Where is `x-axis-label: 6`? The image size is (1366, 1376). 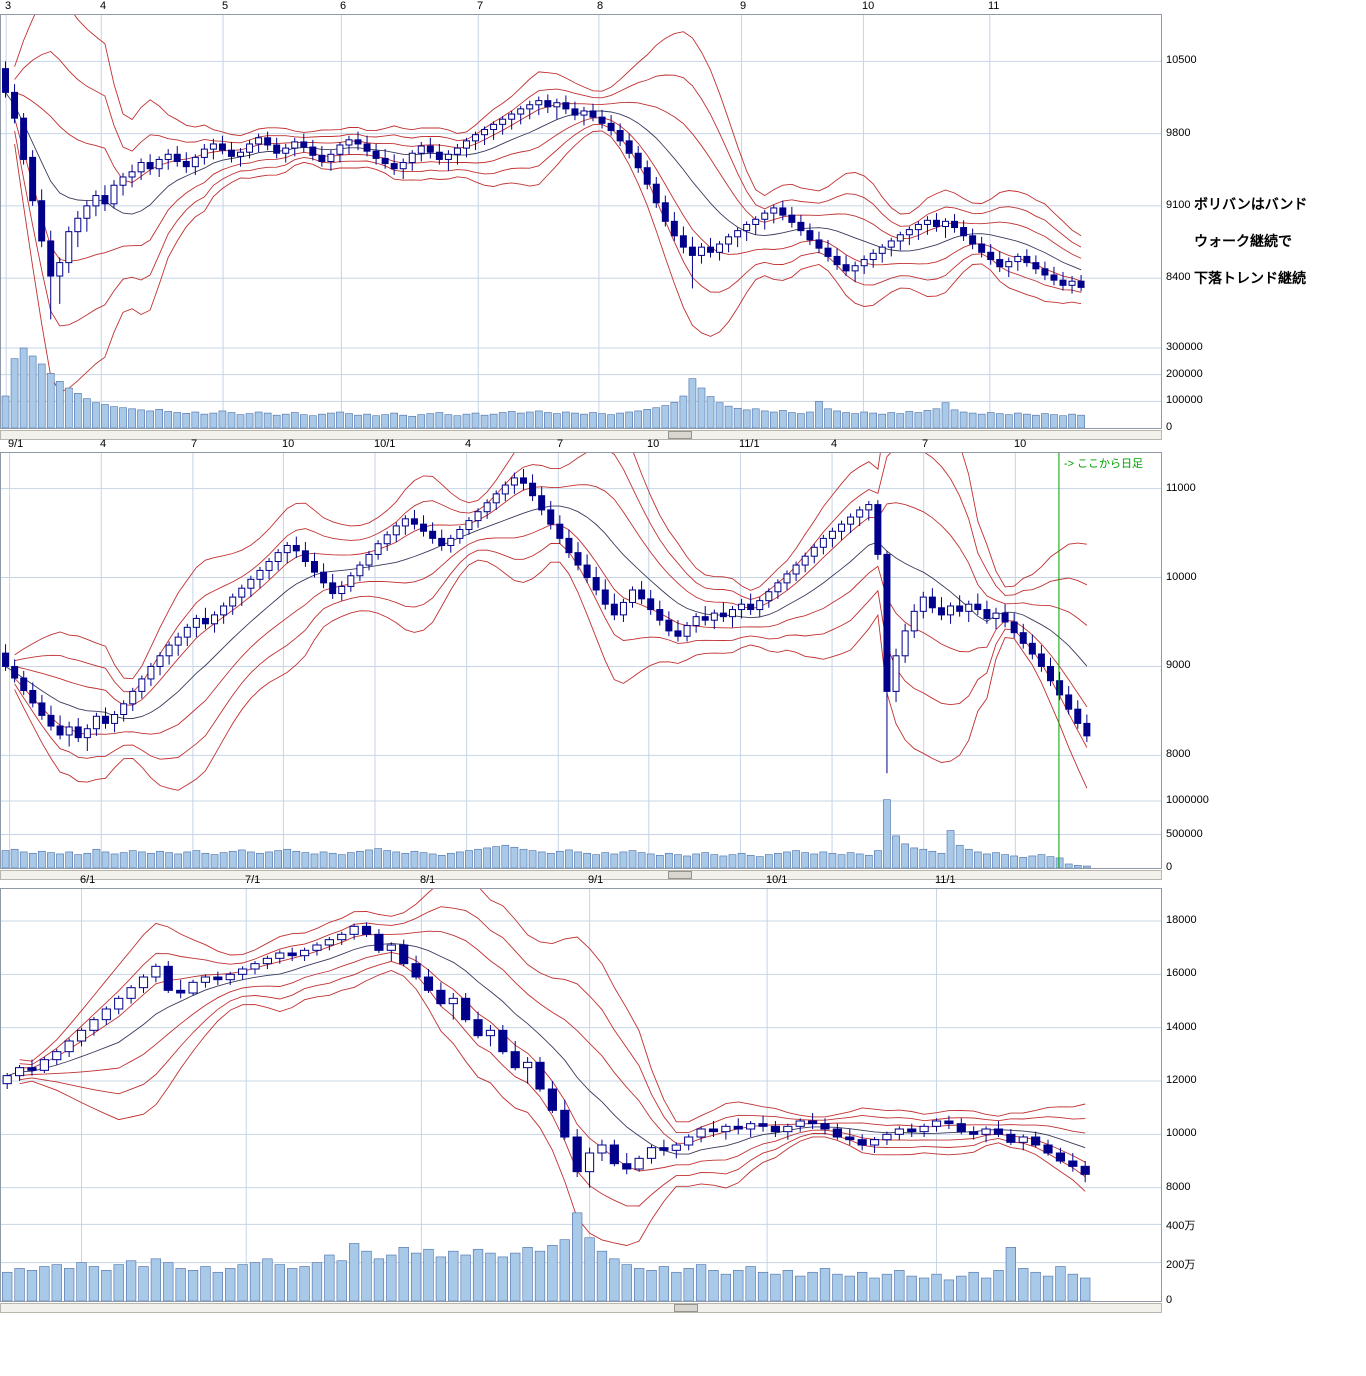 x-axis-label: 6 is located at coordinates (343, 6).